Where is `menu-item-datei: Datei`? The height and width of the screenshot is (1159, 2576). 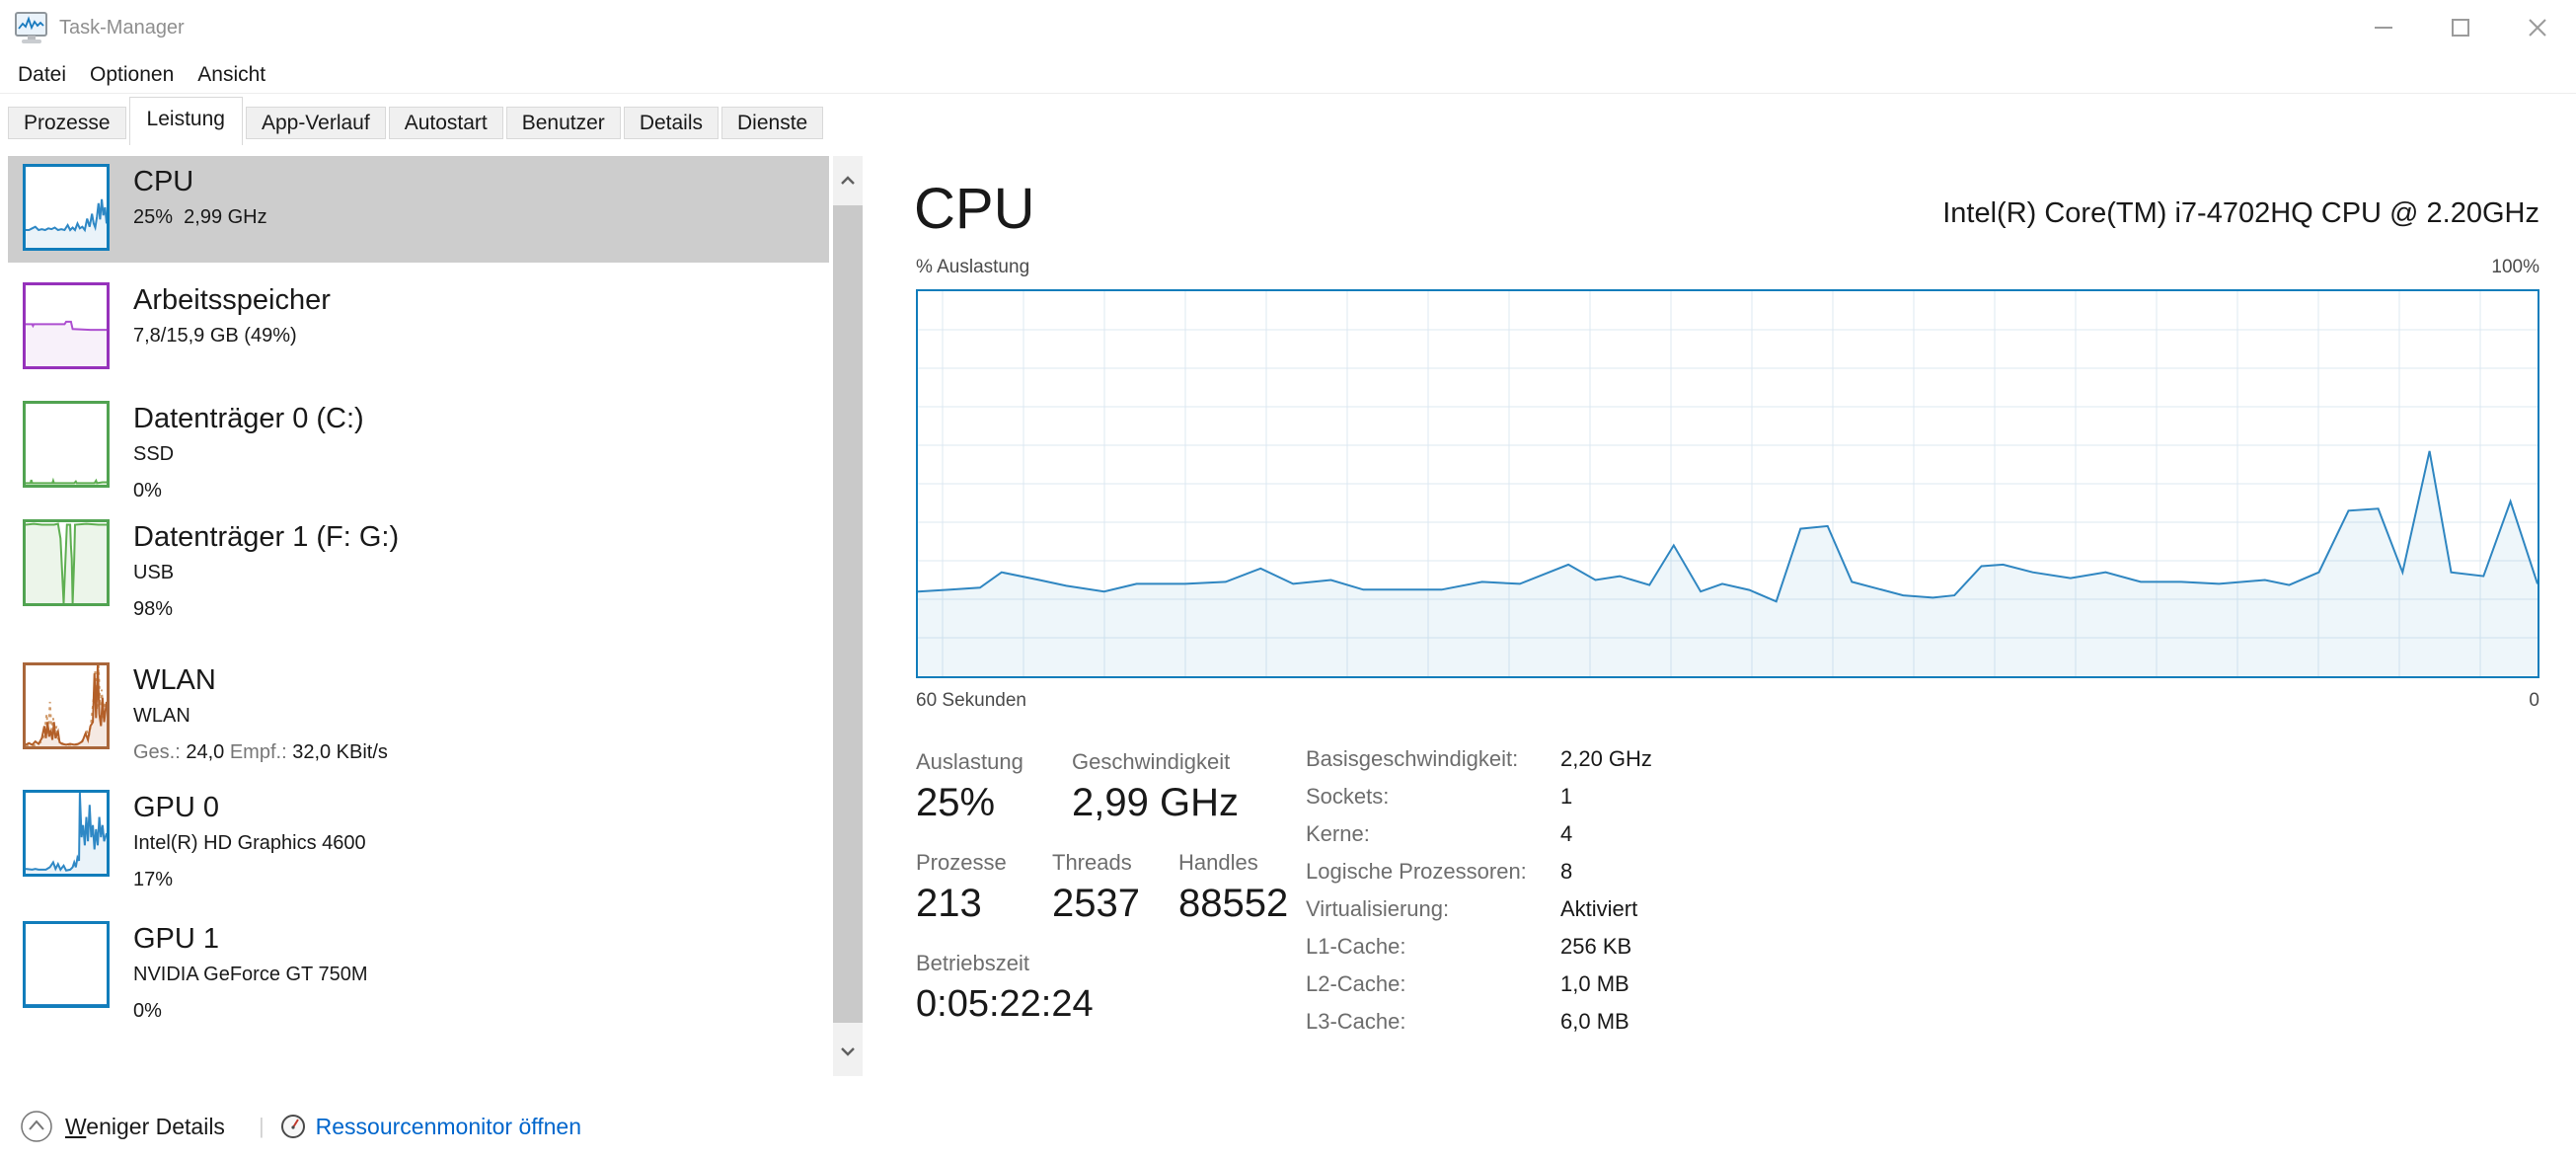 menu-item-datei: Datei is located at coordinates (43, 74).